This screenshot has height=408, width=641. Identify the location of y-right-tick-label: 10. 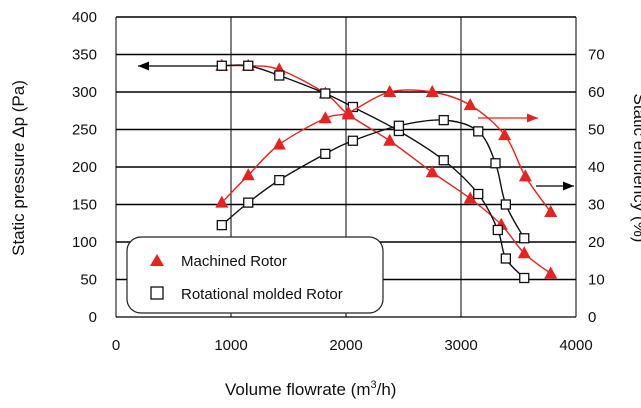
(596, 280).